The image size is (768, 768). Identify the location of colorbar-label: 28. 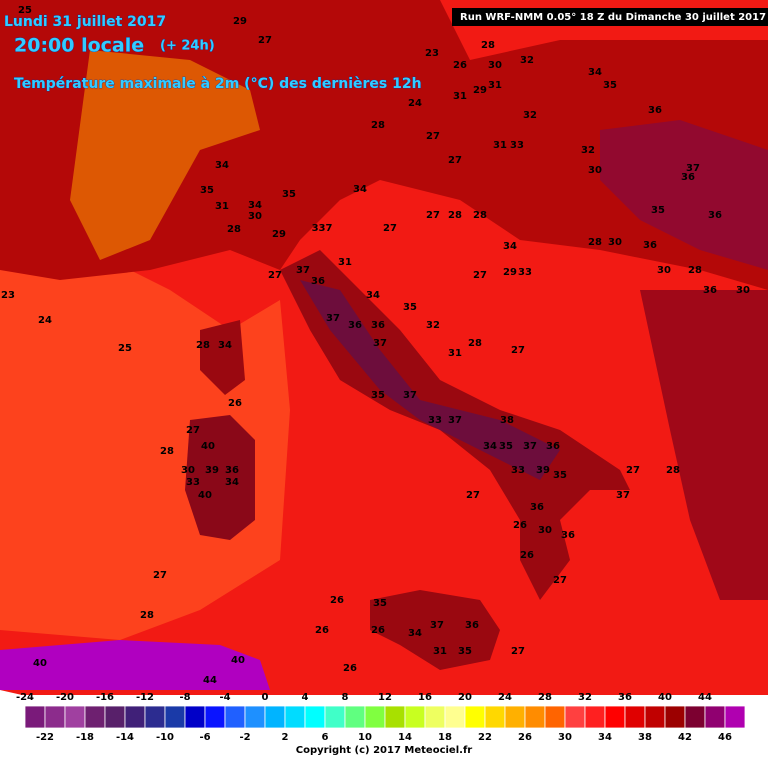
(545, 697).